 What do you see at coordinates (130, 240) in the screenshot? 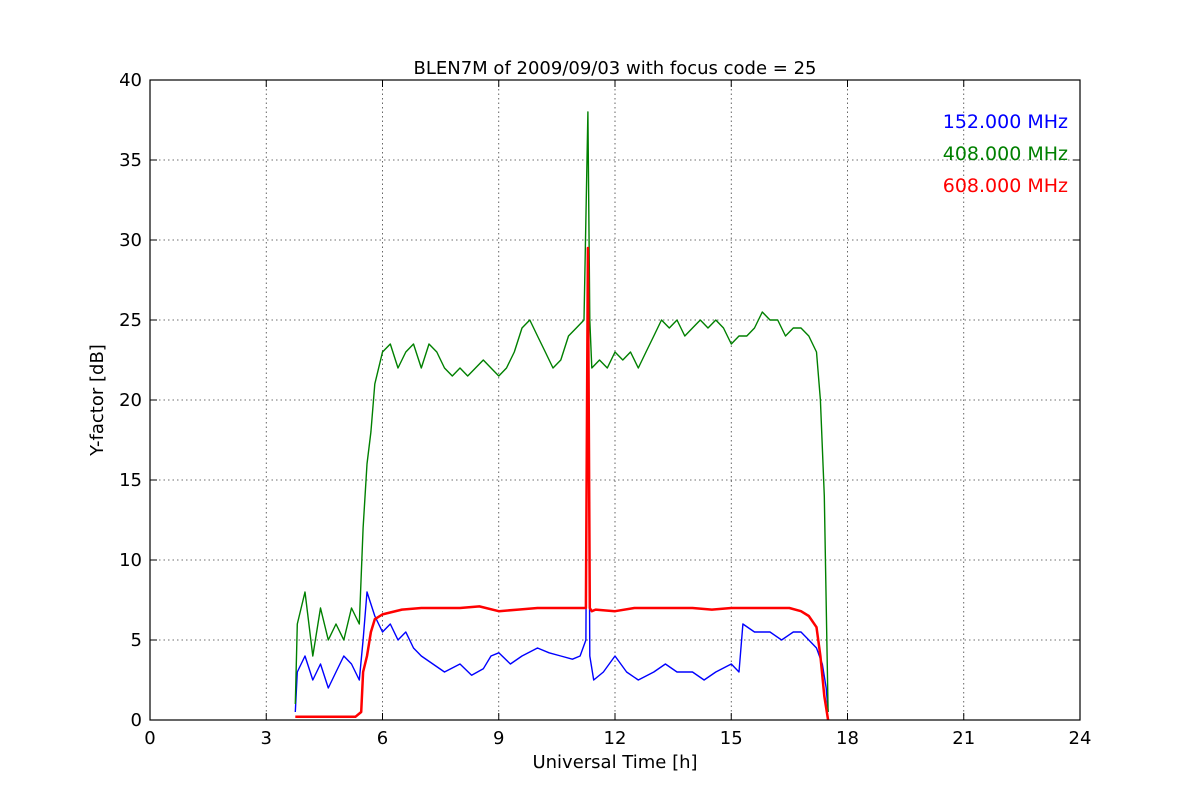
I see `y-tick-label: 30` at bounding box center [130, 240].